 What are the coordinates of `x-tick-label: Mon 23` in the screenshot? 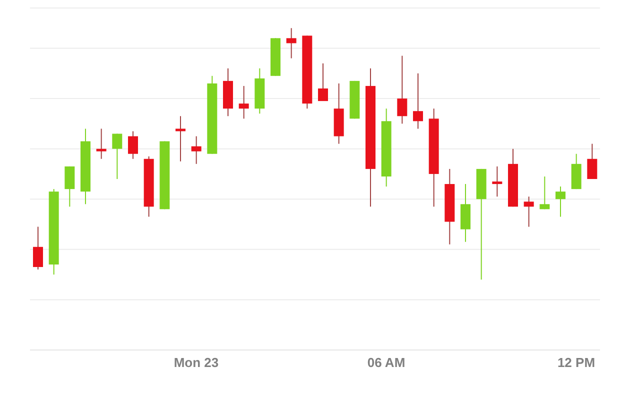 It's located at (196, 362).